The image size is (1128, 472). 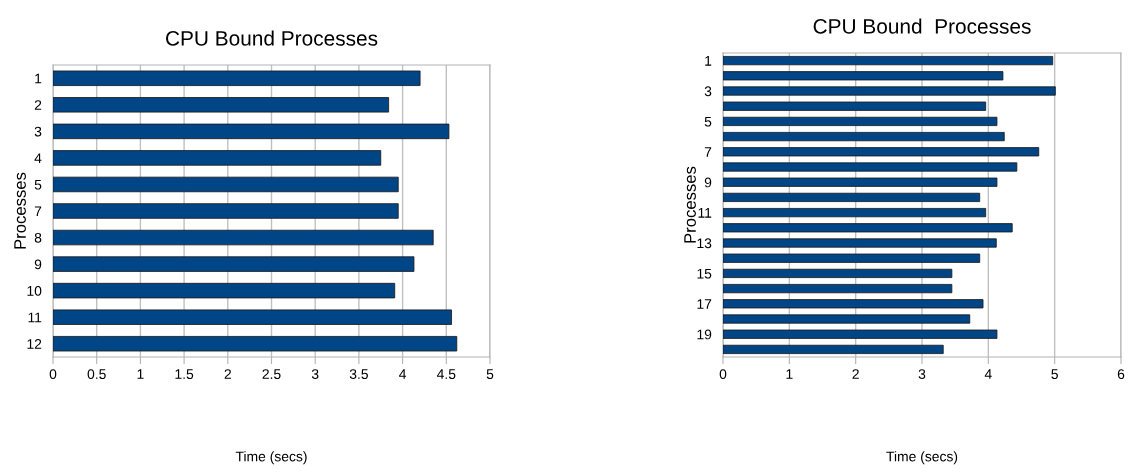 What do you see at coordinates (34, 344) in the screenshot?
I see `y-tick-label: 12` at bounding box center [34, 344].